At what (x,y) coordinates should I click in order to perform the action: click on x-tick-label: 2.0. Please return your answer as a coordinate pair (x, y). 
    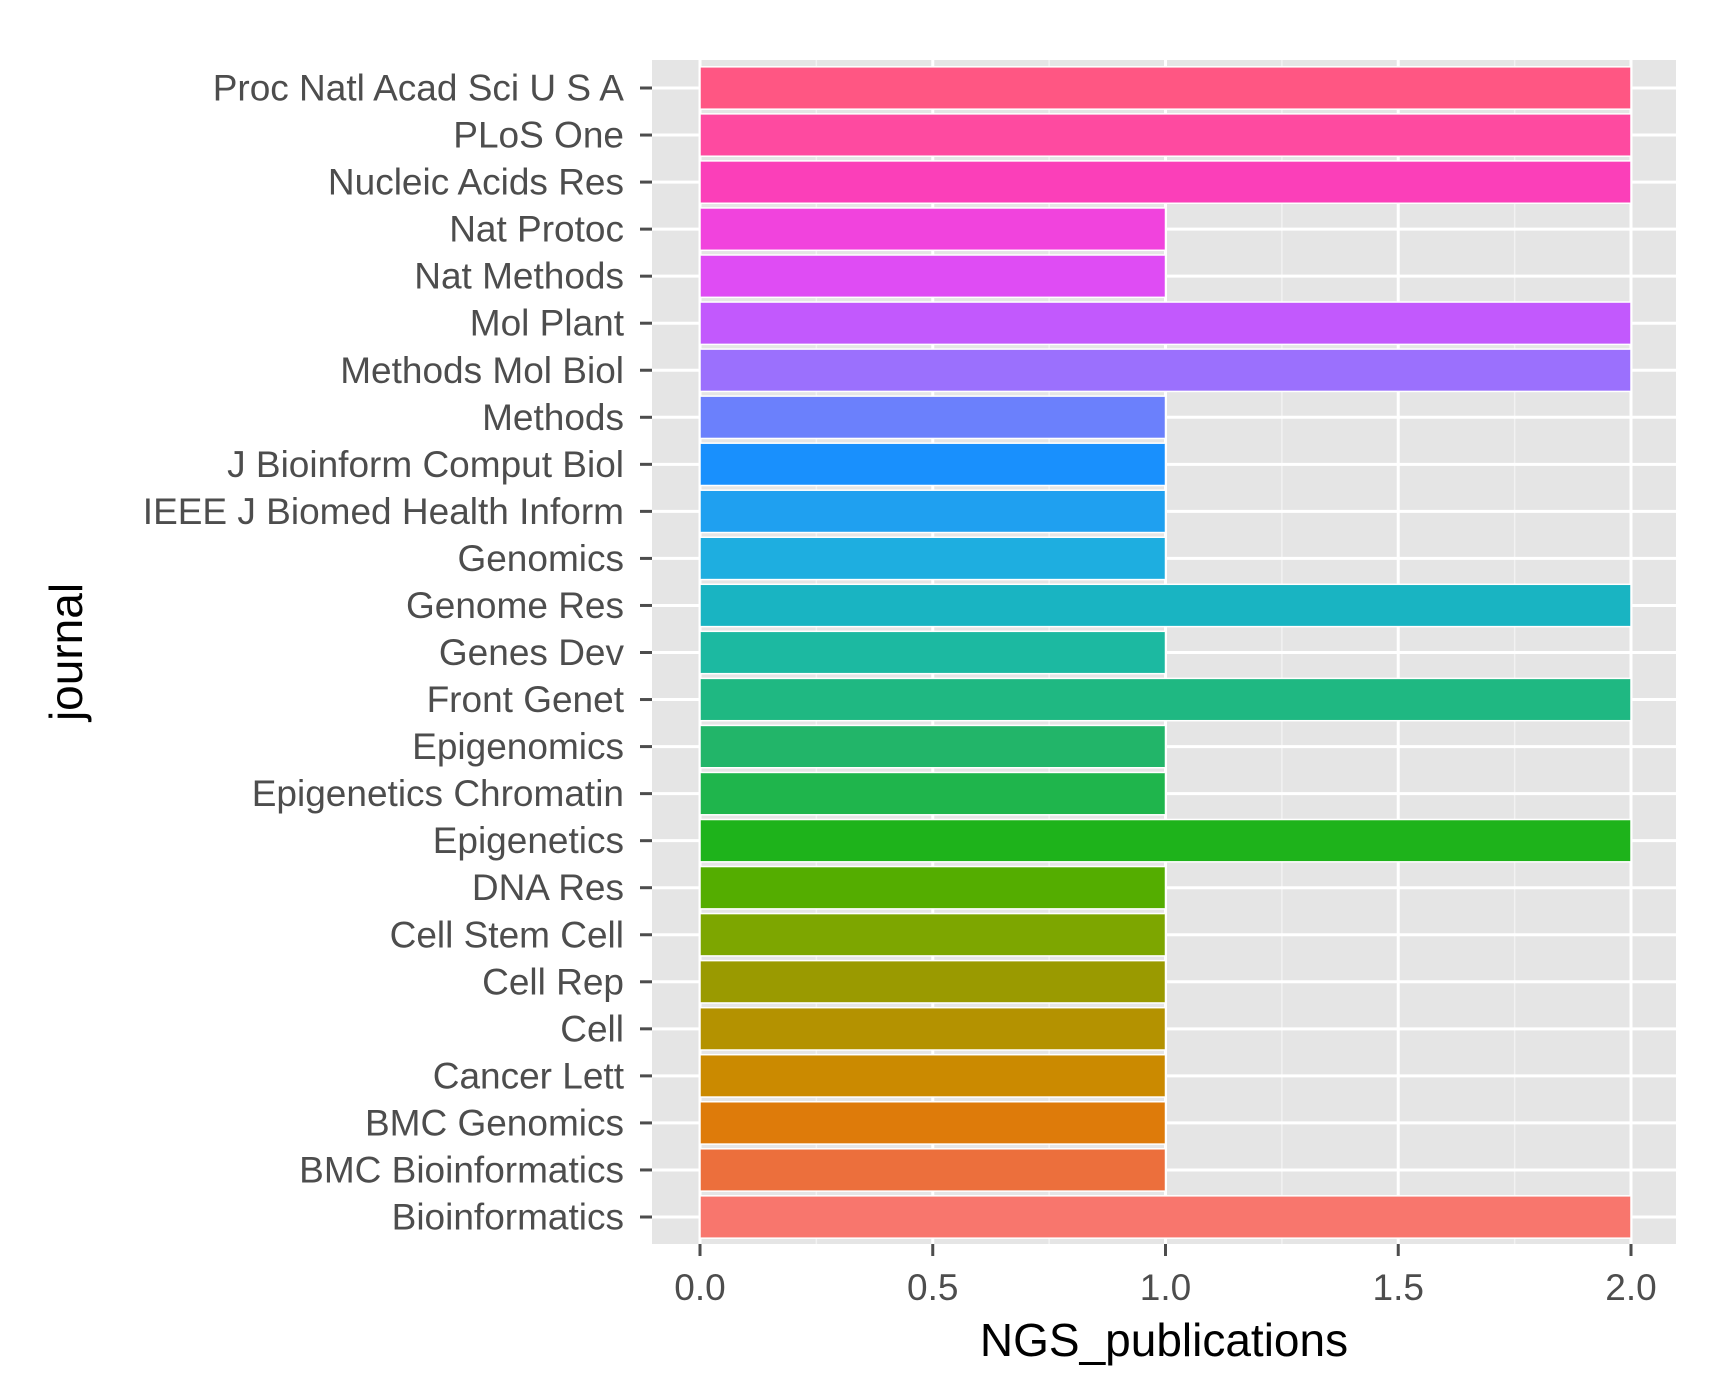
    Looking at the image, I should click on (1630, 1287).